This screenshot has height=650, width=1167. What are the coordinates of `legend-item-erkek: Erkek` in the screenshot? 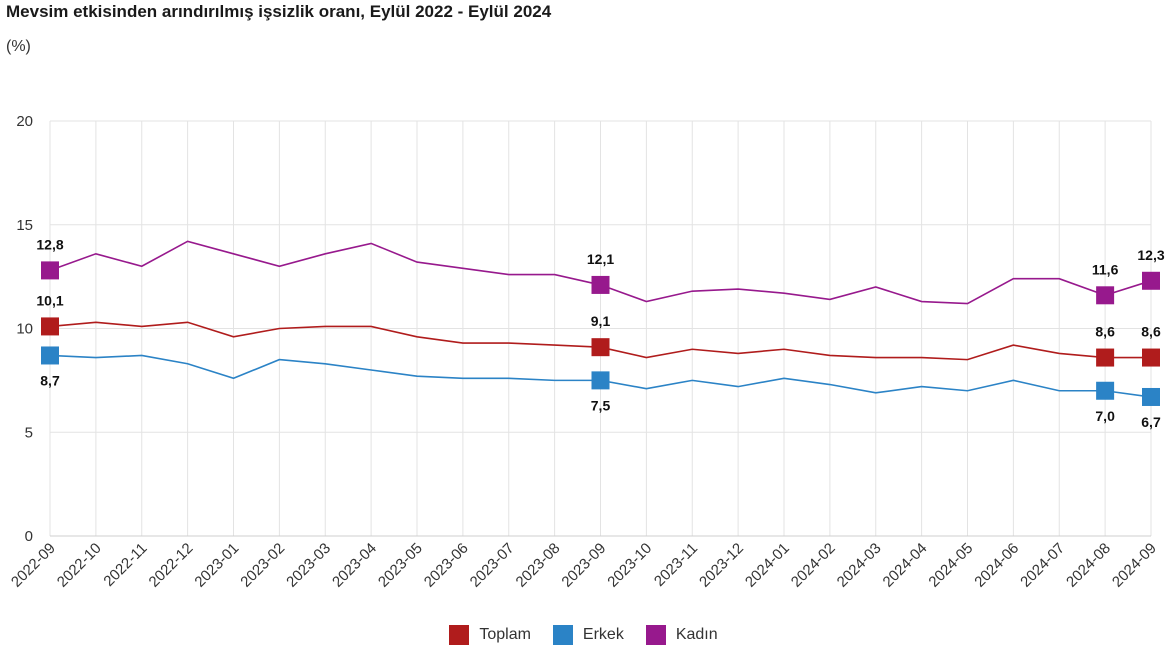 It's located at (588, 635).